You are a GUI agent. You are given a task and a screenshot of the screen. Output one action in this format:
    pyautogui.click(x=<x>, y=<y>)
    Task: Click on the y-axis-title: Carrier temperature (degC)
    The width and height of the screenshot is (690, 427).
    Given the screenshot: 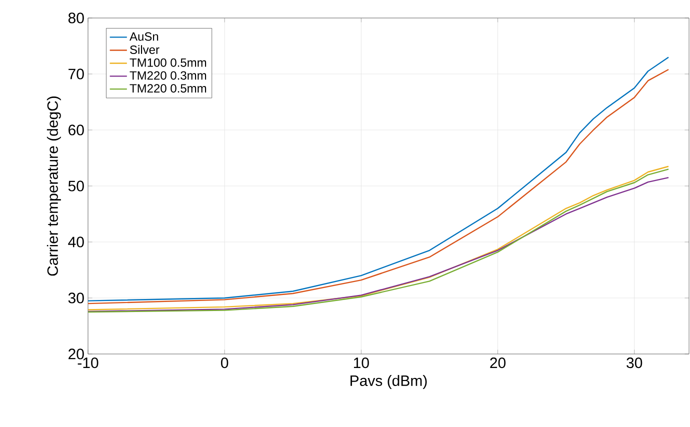 What is the action you would take?
    pyautogui.click(x=53, y=186)
    